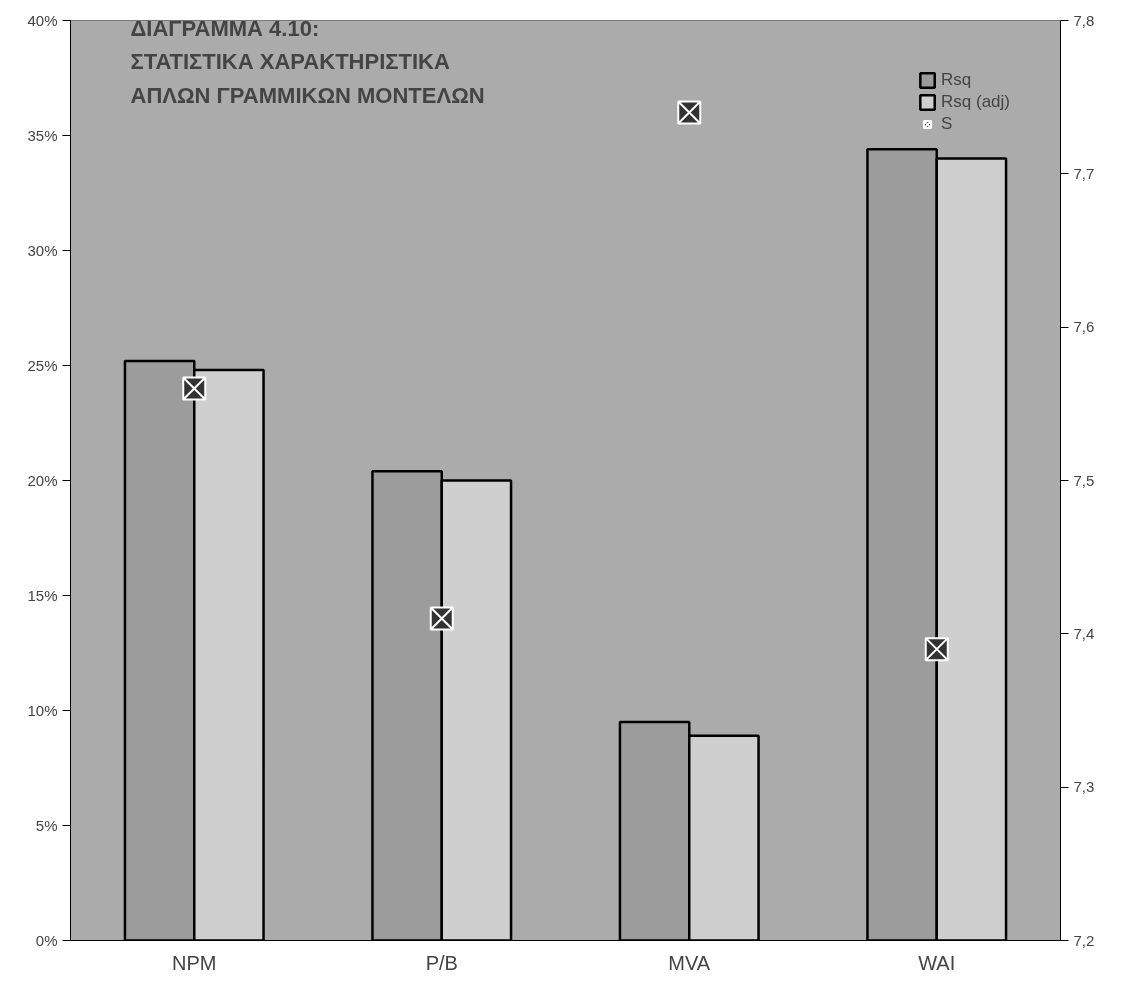 The image size is (1147, 1004). I want to click on x-tick-label: P/B, so click(441, 962).